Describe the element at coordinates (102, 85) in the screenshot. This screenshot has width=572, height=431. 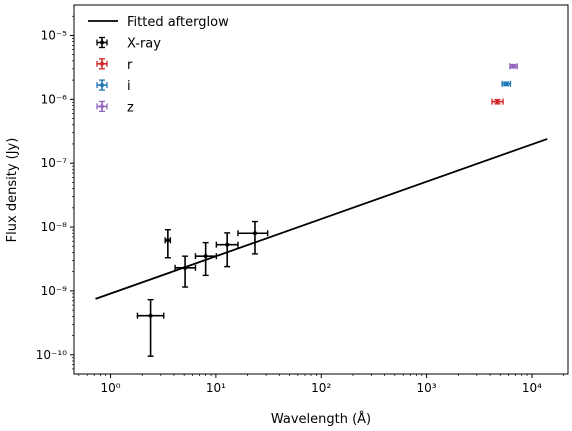
I see `legend-marker-i` at that location.